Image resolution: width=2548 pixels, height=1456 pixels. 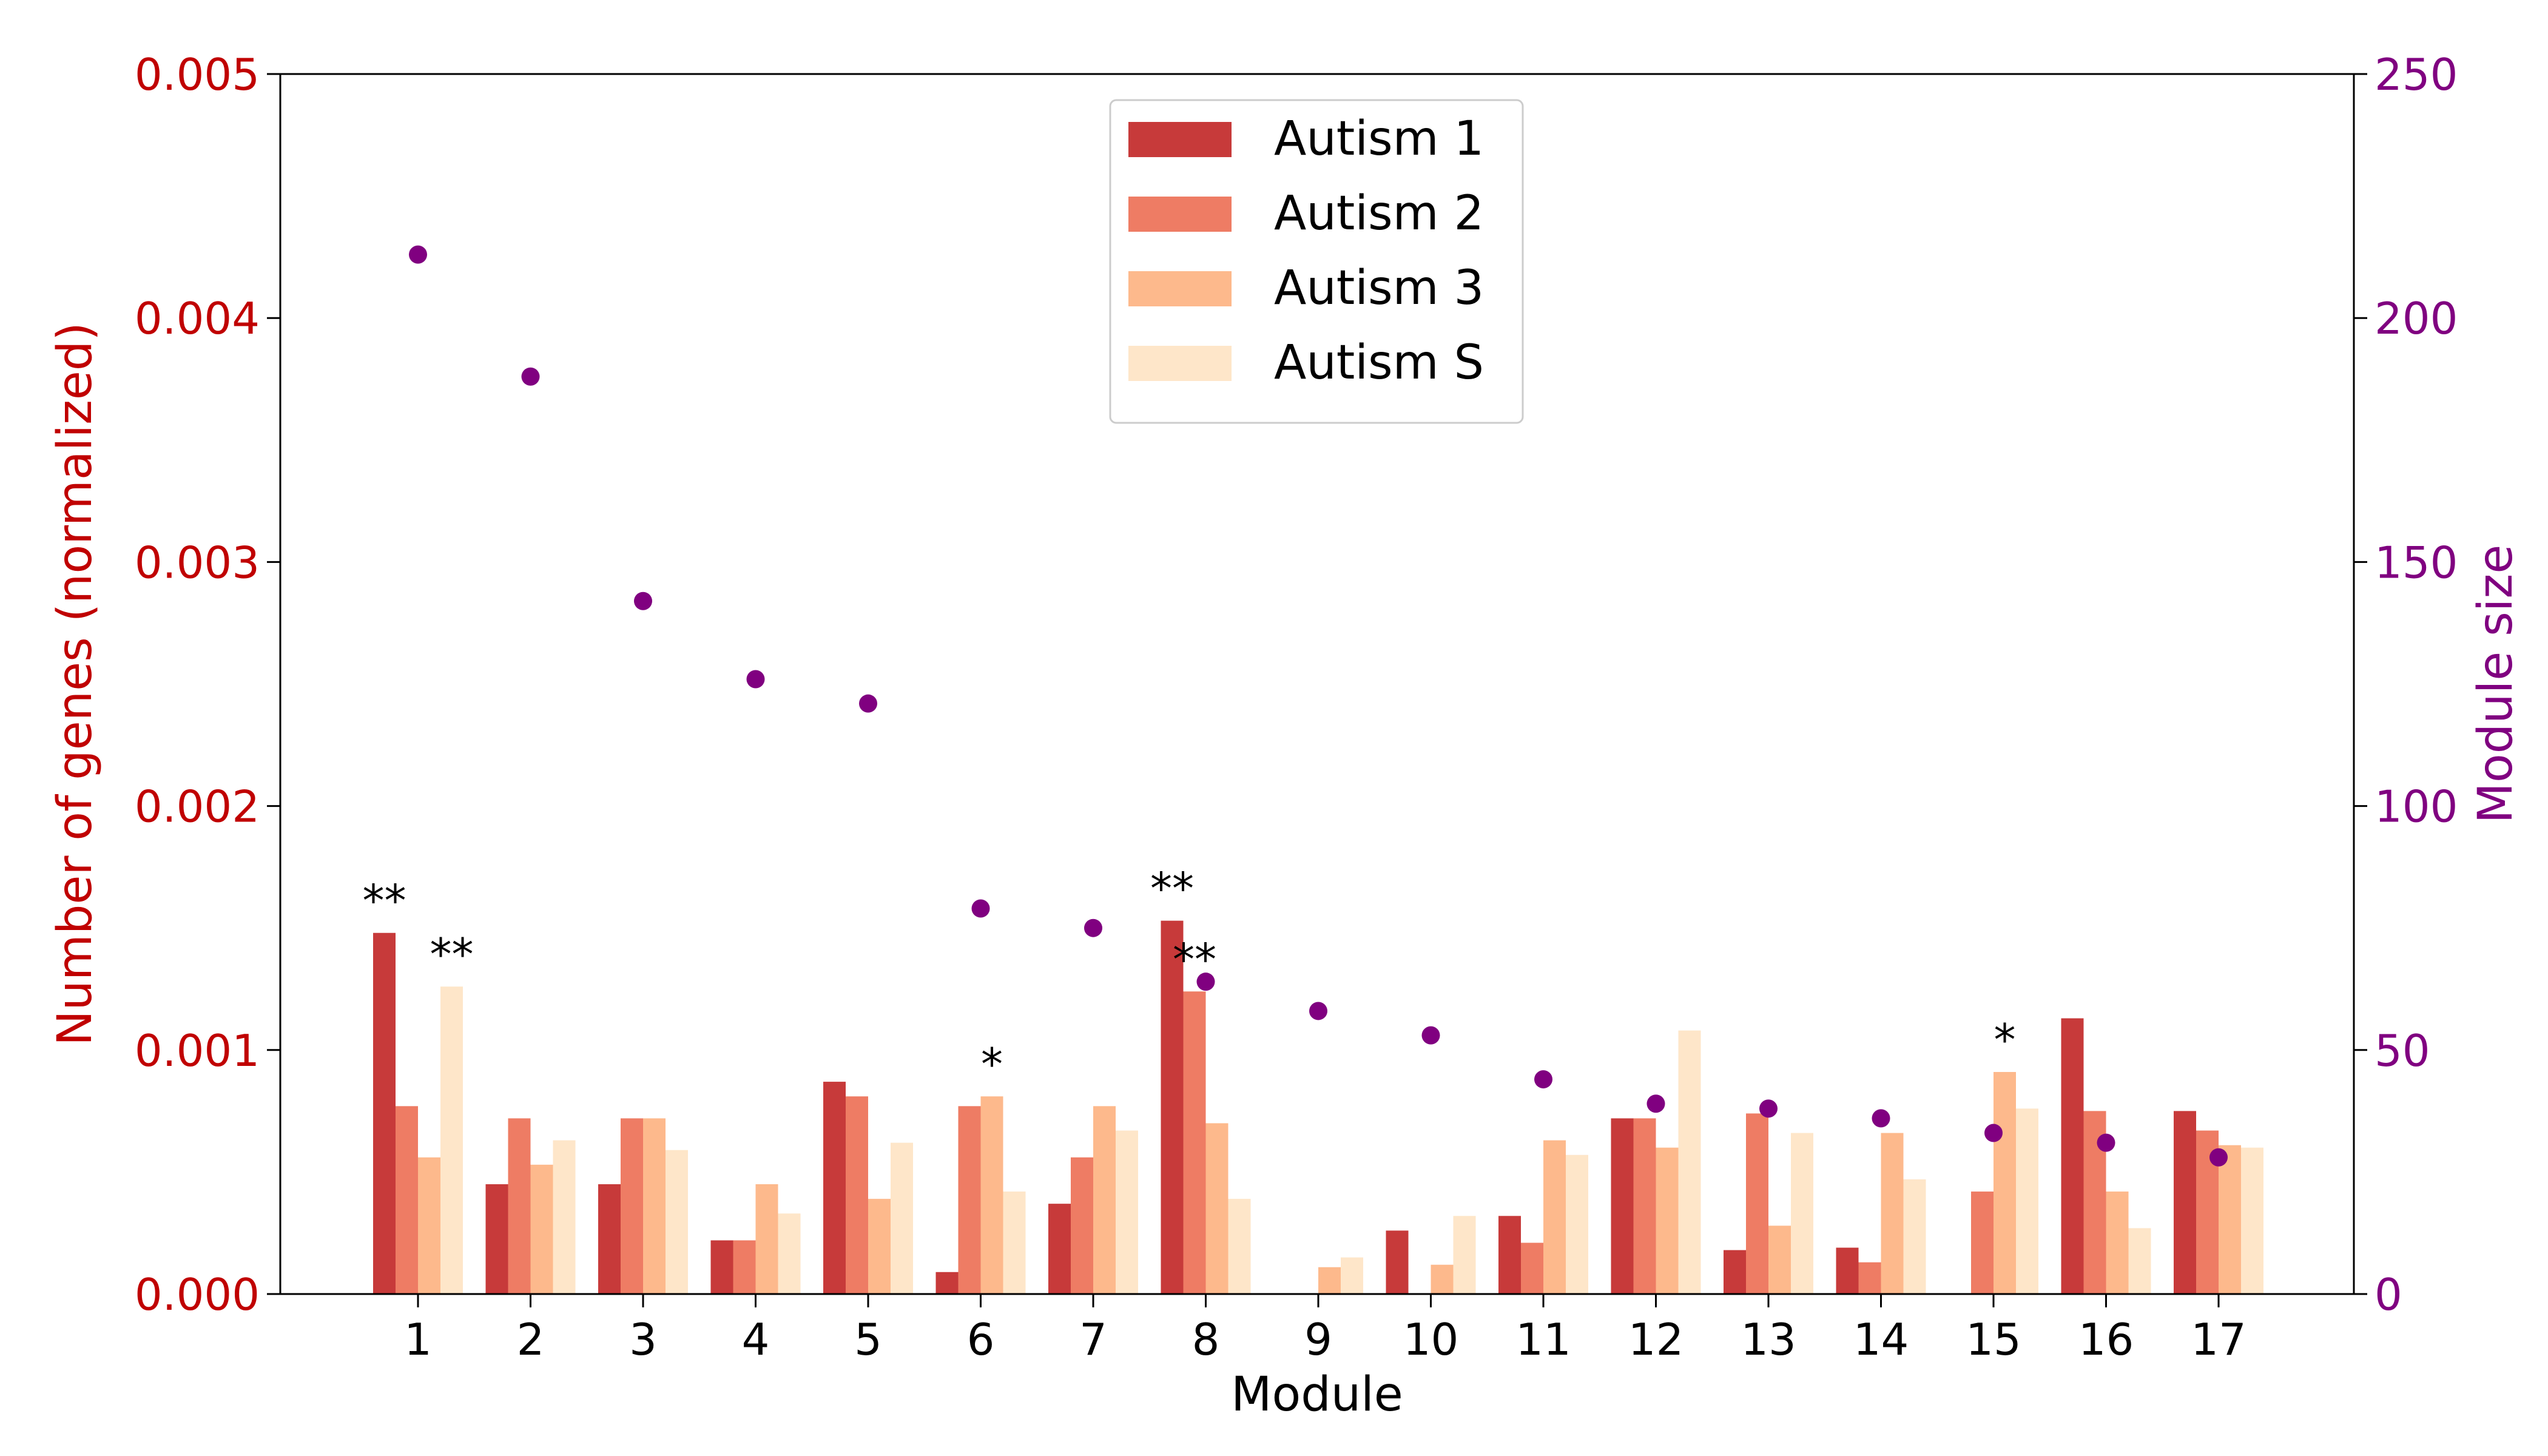 I want to click on x-tick-label: 1, so click(x=418, y=1339).